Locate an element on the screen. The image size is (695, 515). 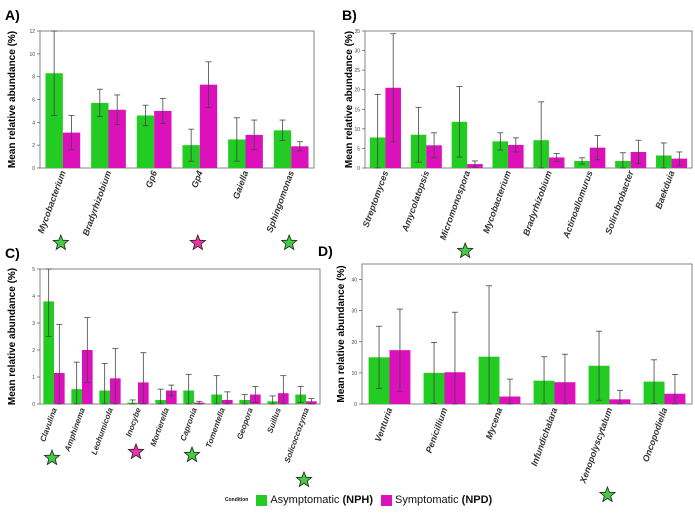
category-label: Amphinema is located at coordinates (74, 430).